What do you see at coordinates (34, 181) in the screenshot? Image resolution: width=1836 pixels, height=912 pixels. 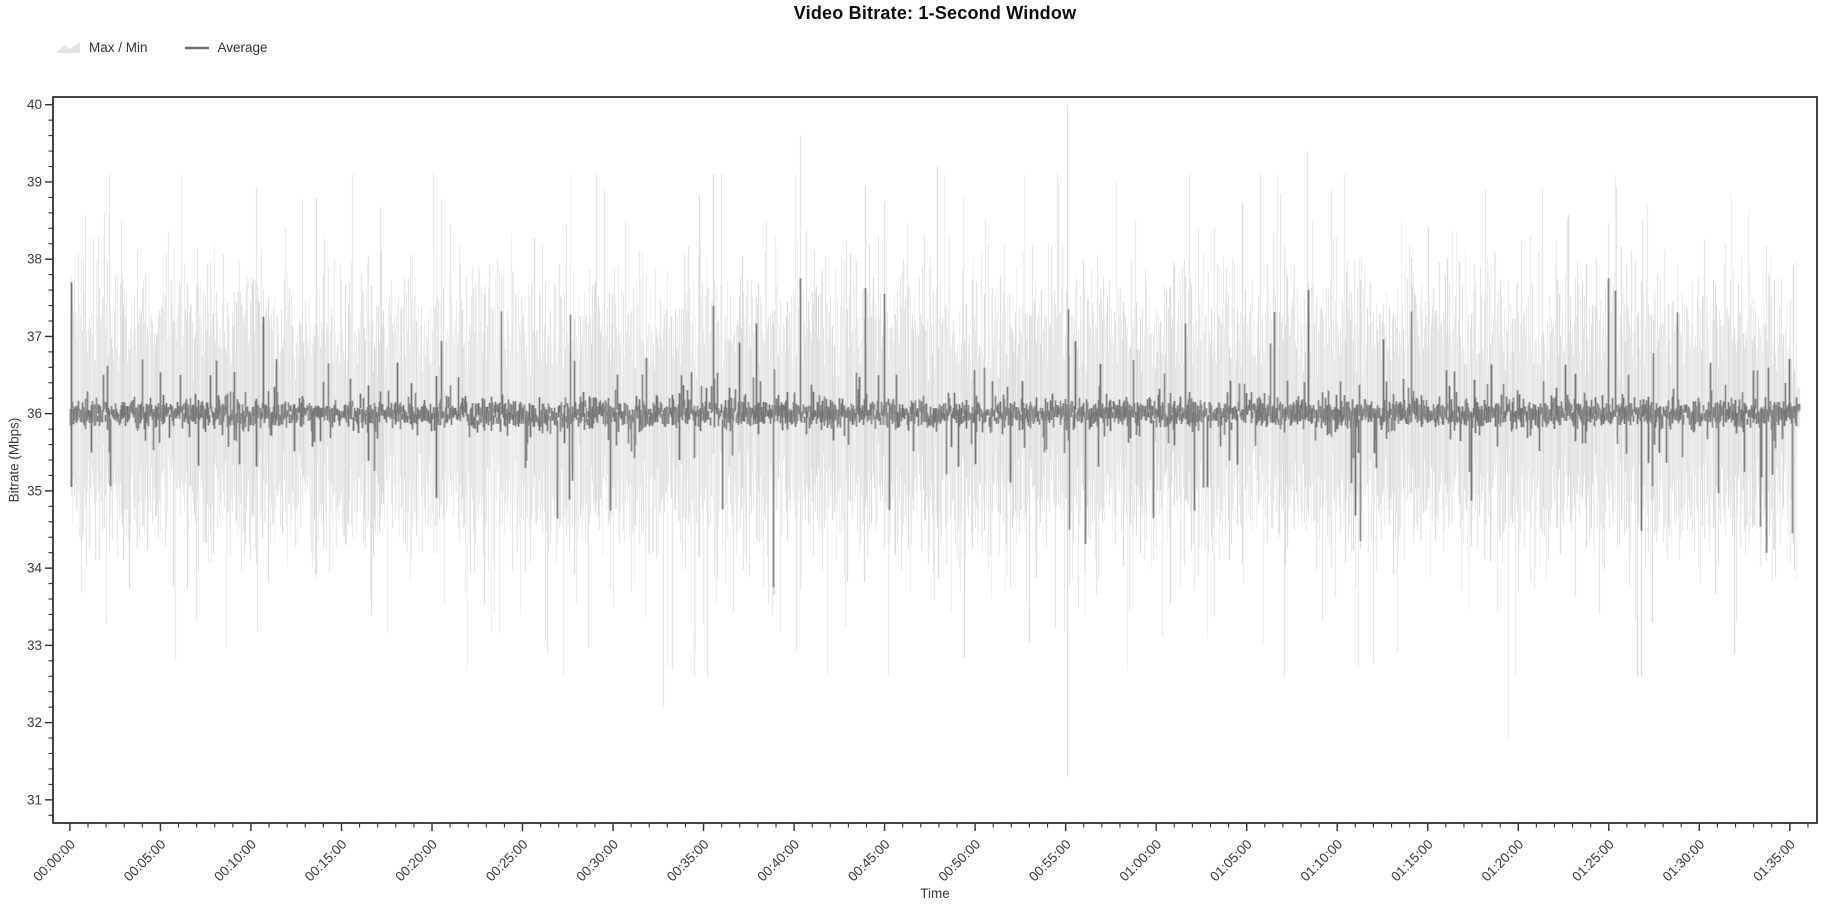 I see `y-tick-label: 39` at bounding box center [34, 181].